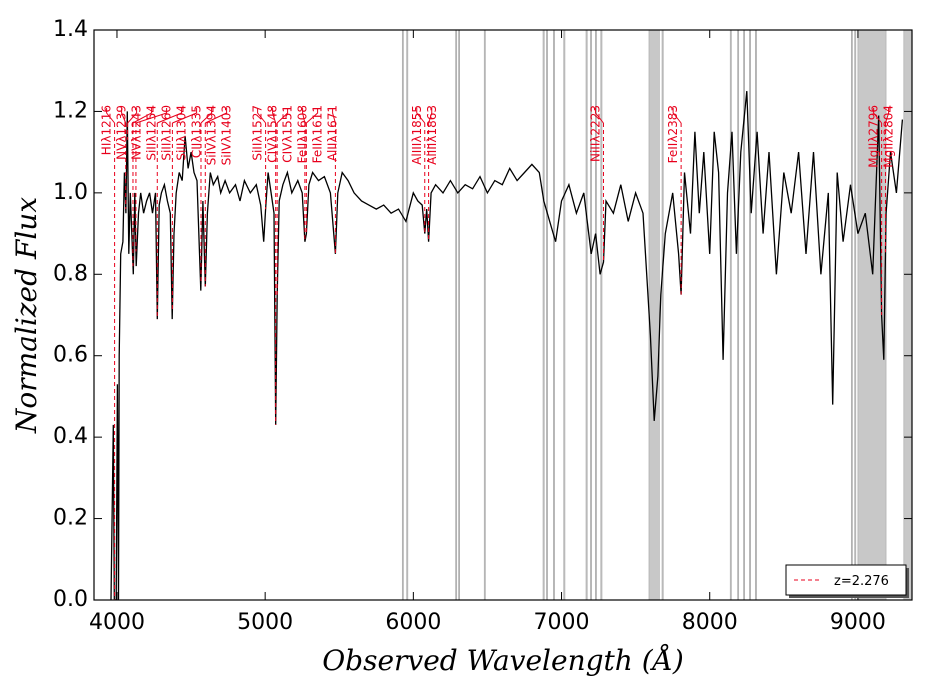 The width and height of the screenshot is (926, 696). What do you see at coordinates (70, 273) in the screenshot?
I see `y-tick-label: 0.8` at bounding box center [70, 273].